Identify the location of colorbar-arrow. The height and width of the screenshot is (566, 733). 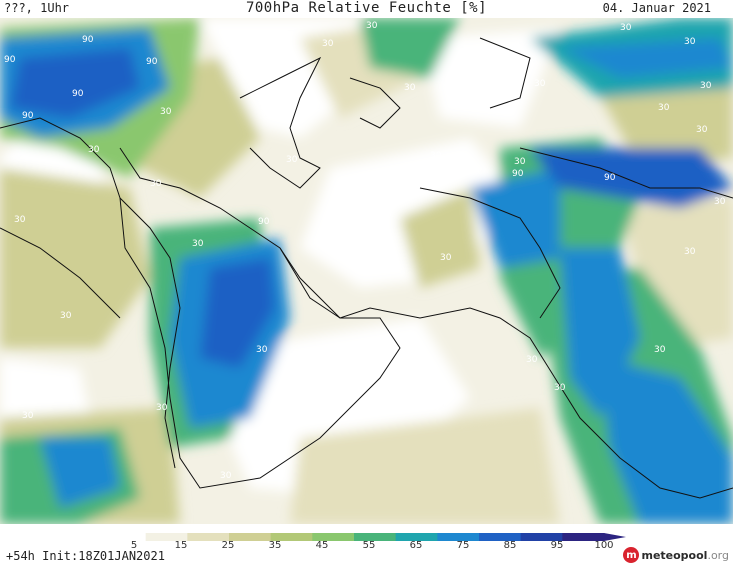
(615, 537).